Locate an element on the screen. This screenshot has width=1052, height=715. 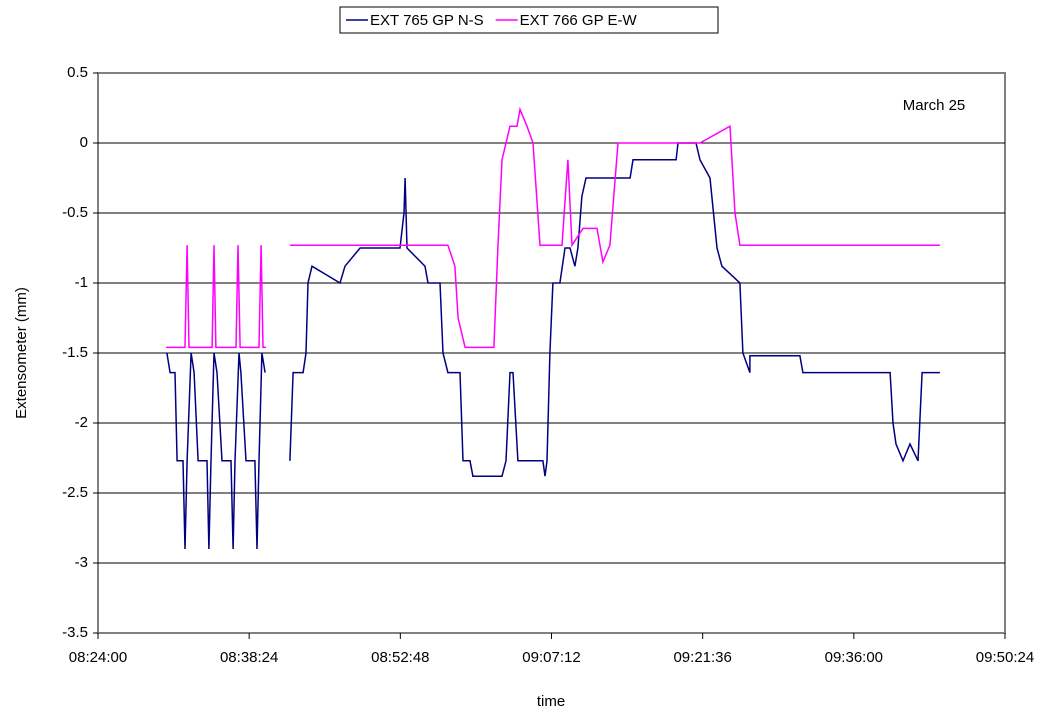
legend-label: EXT 765 GP N-S is located at coordinates (427, 20).